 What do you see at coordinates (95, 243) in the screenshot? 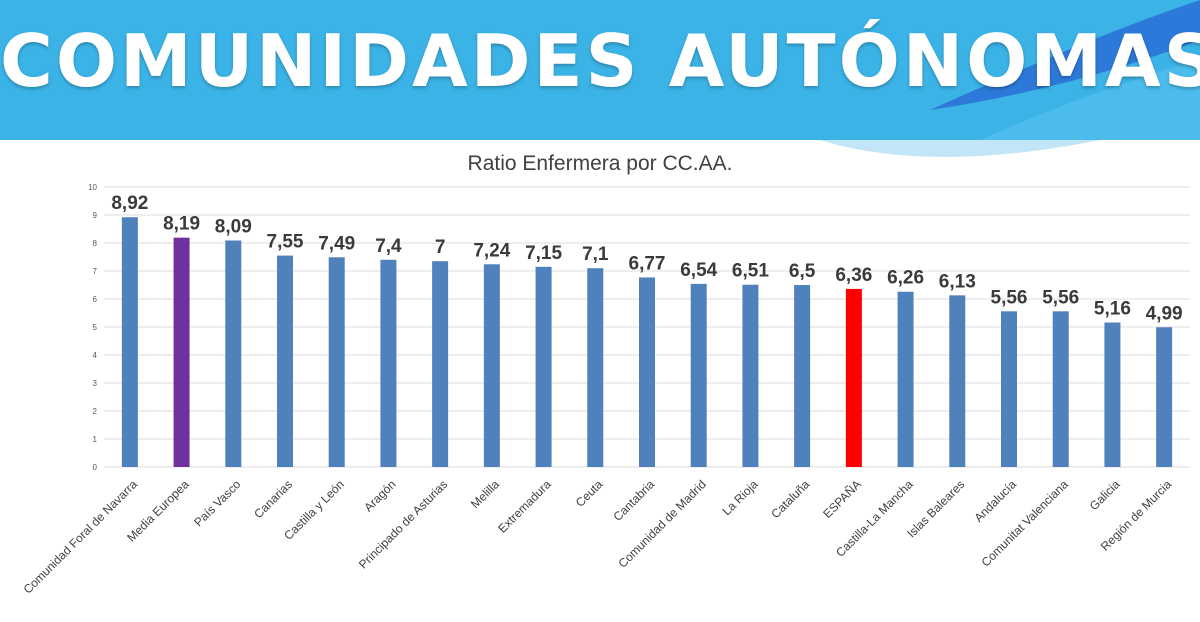
I see `y-tick-label: 8` at bounding box center [95, 243].